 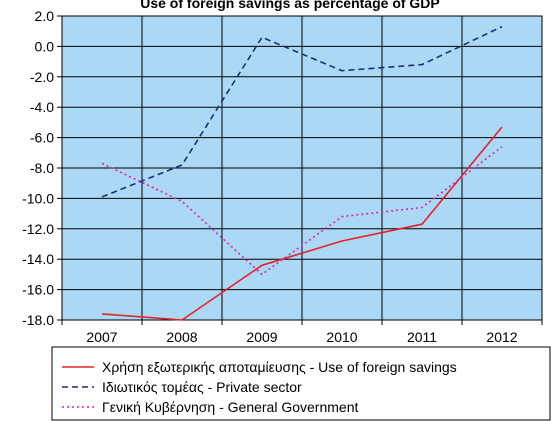 What do you see at coordinates (341, 337) in the screenshot?
I see `x-tick-label: 2010` at bounding box center [341, 337].